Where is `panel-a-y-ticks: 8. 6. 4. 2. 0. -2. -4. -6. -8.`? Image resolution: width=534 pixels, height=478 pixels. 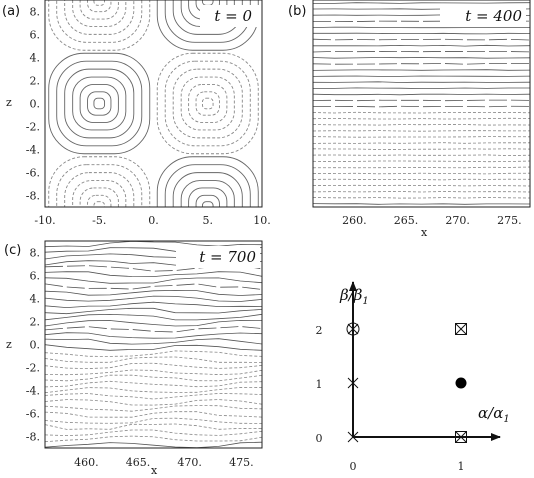 panel-a-y-ticks: 8. 6. 4. 2. 0. -2. -4. -6. -8. is located at coordinates (33, 104).